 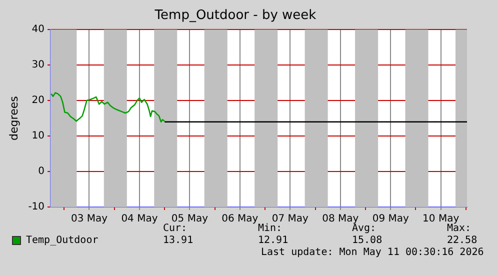 What do you see at coordinates (270, 228) in the screenshot?
I see `text: Min:` at bounding box center [270, 228].